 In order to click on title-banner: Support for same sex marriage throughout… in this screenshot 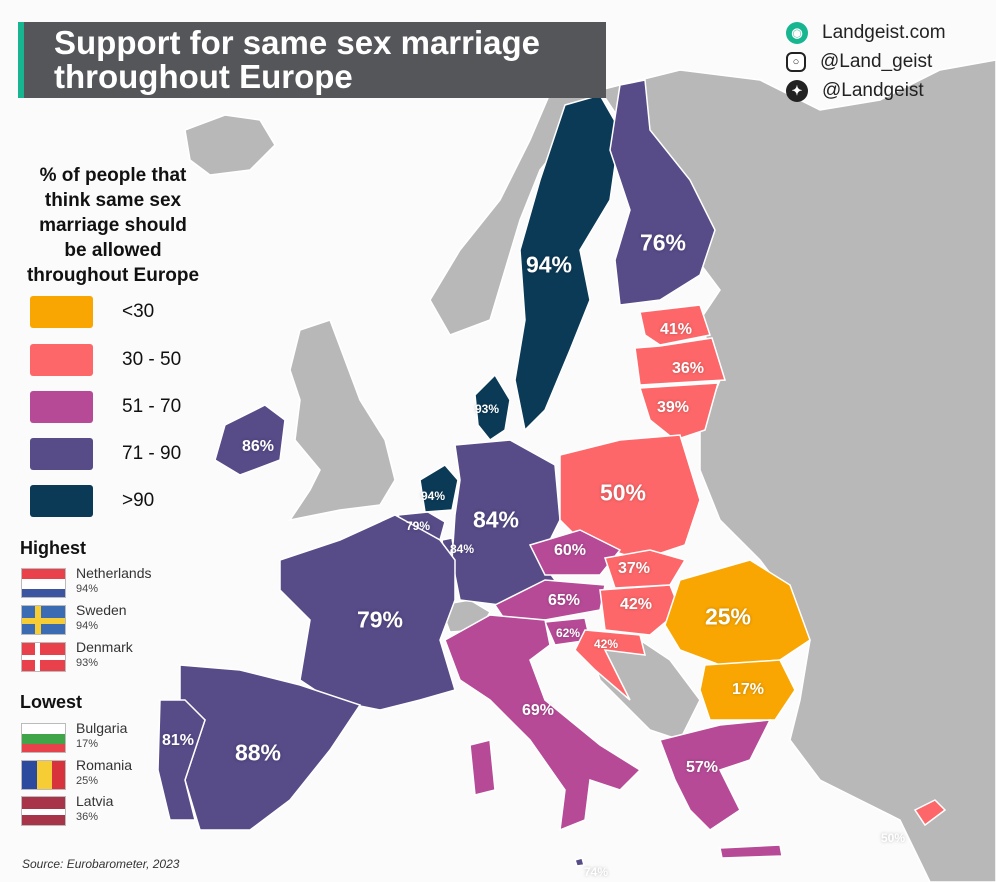, I will do `click(312, 60)`.